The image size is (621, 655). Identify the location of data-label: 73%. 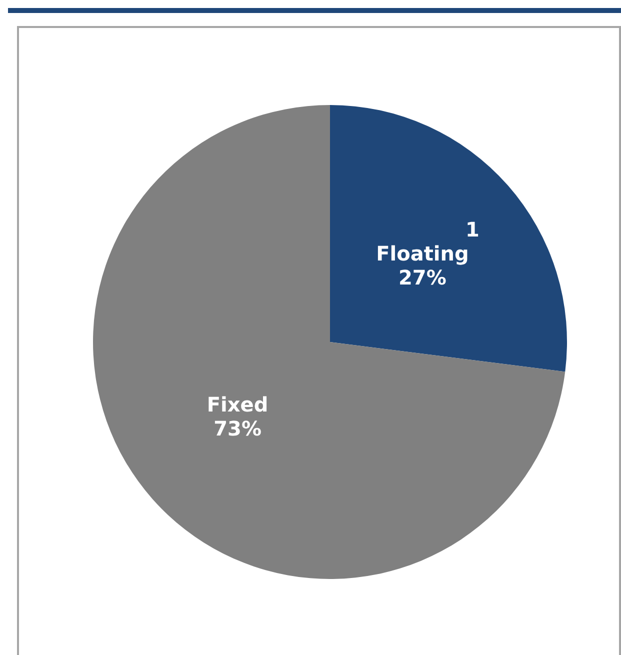
(238, 428).